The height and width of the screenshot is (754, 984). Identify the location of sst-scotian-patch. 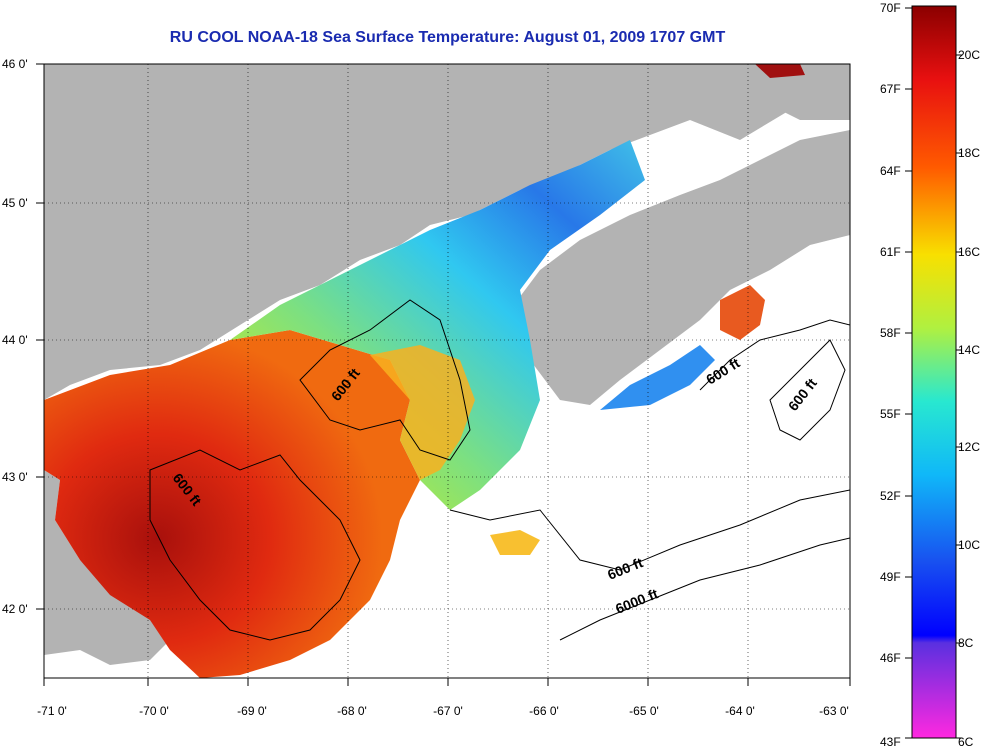
(657, 377).